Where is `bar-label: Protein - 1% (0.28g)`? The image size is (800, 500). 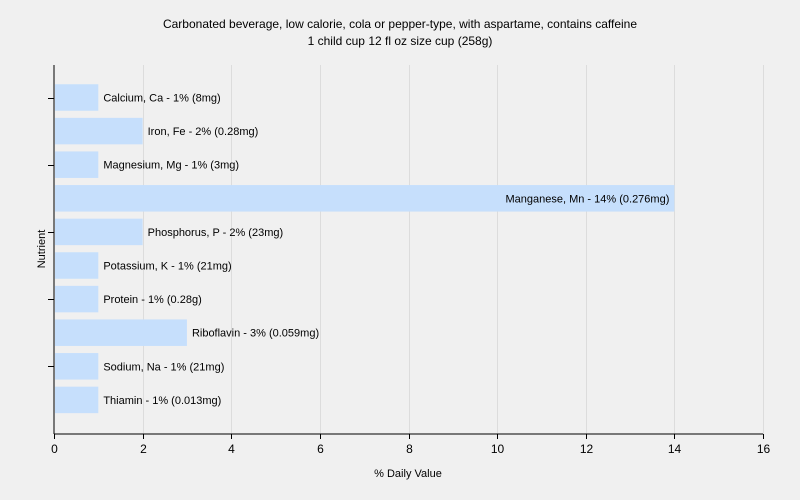
bar-label: Protein - 1% (0.28g) is located at coordinates (152, 300).